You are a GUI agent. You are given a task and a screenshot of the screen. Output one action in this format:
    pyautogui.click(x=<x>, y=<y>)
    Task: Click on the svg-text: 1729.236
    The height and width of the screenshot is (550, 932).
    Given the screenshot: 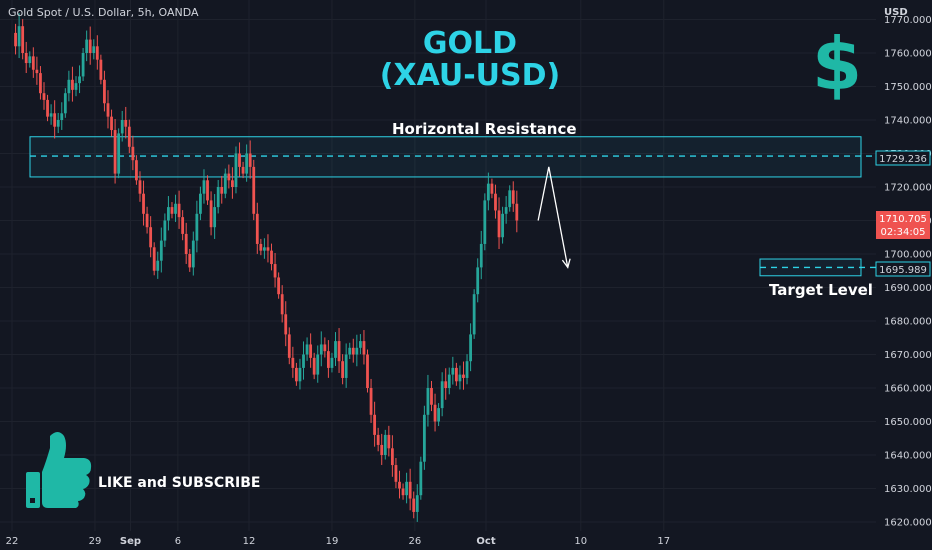 What is the action you would take?
    pyautogui.click(x=903, y=159)
    